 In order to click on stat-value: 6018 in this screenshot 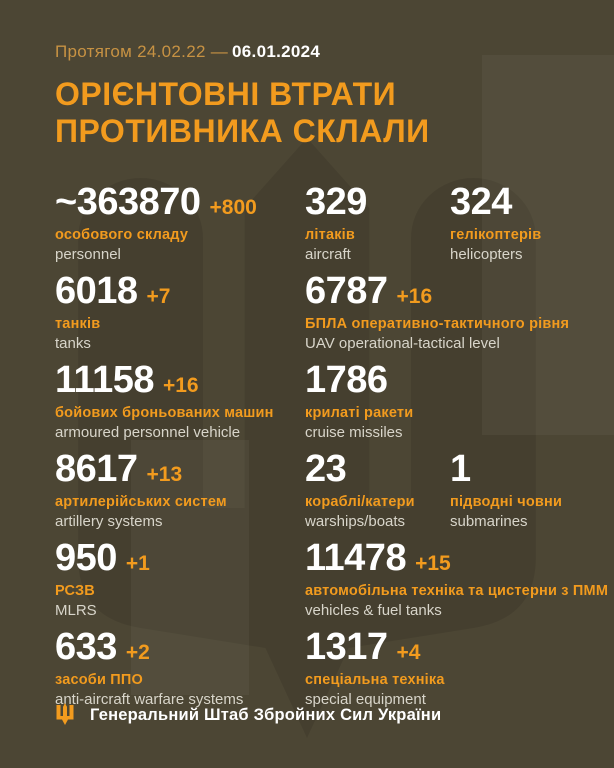, I will do `click(96, 291)`.